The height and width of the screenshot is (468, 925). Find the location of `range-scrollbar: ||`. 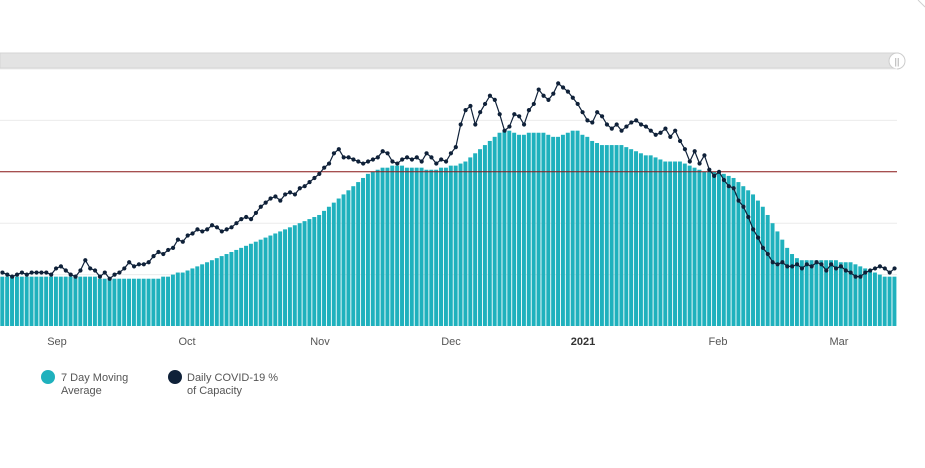

range-scrollbar: || is located at coordinates (453, 61).